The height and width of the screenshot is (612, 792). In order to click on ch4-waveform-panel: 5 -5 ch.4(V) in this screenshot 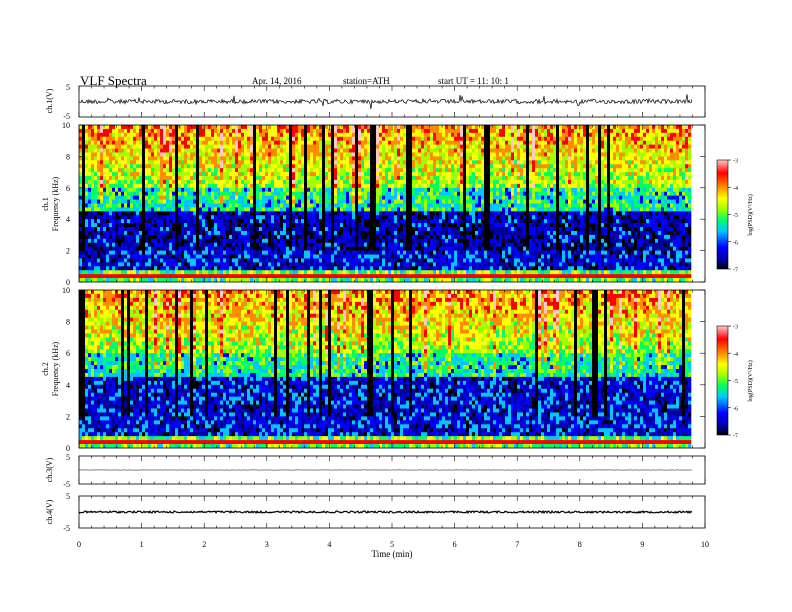, I will do `click(375, 512)`.